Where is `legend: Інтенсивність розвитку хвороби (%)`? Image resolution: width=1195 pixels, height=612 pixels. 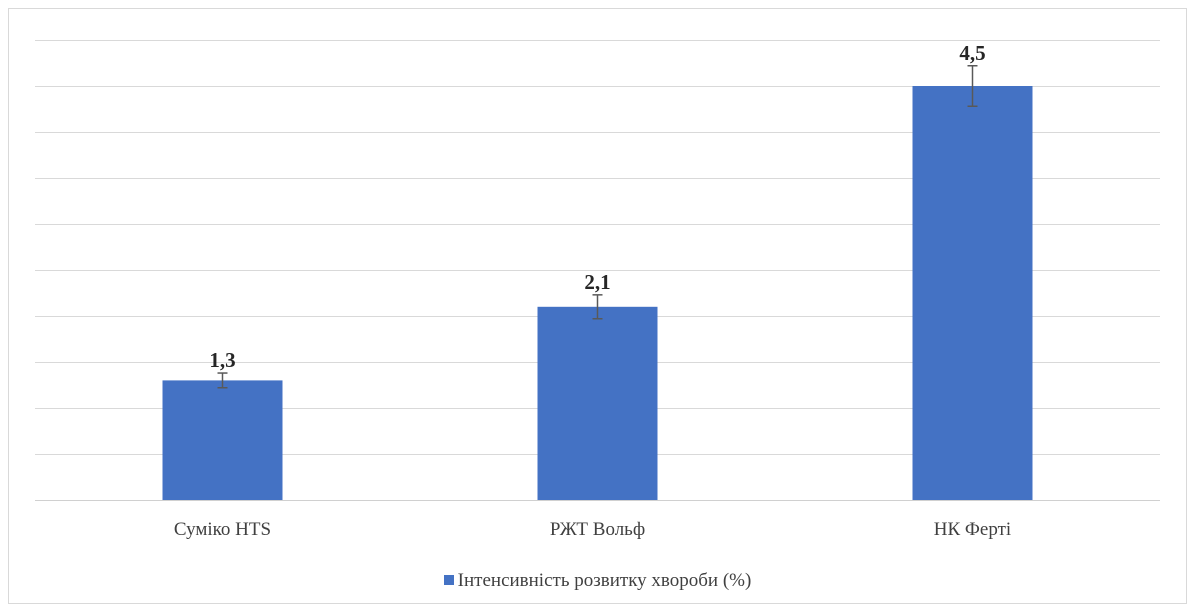 legend: Інтенсивність розвитку хвороби (%) is located at coordinates (597, 581).